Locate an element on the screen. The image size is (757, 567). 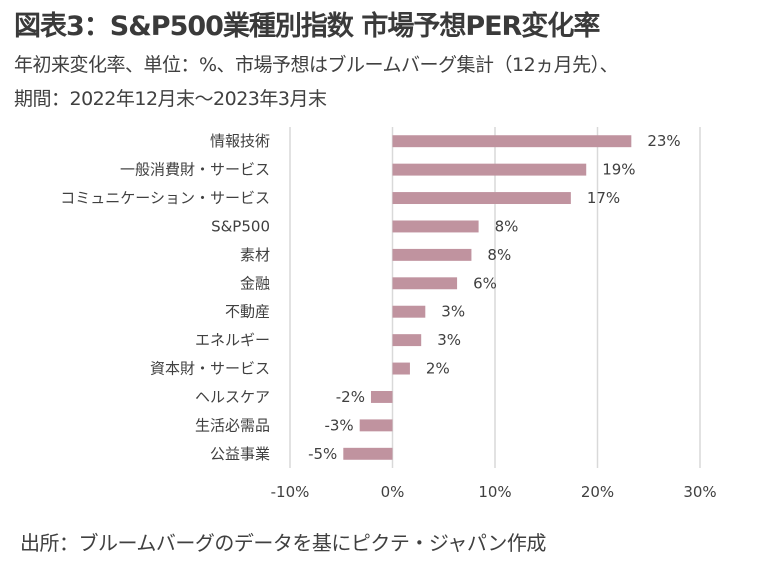
x-axis-ticks: -10% 0% 10% 20% 30% is located at coordinates (494, 492).